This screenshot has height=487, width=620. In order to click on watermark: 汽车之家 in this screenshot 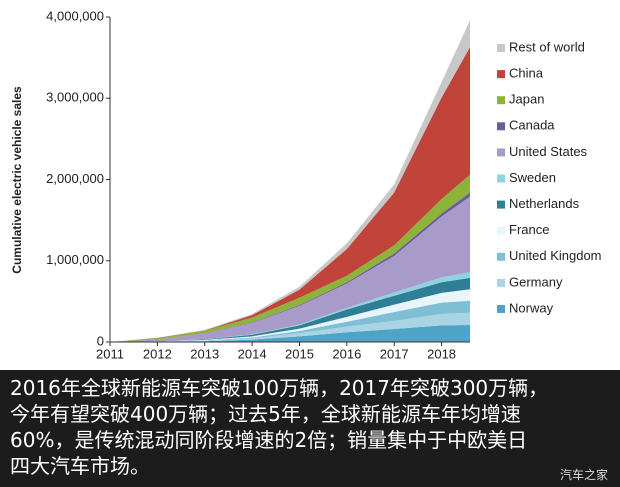, I will do `click(583, 475)`.